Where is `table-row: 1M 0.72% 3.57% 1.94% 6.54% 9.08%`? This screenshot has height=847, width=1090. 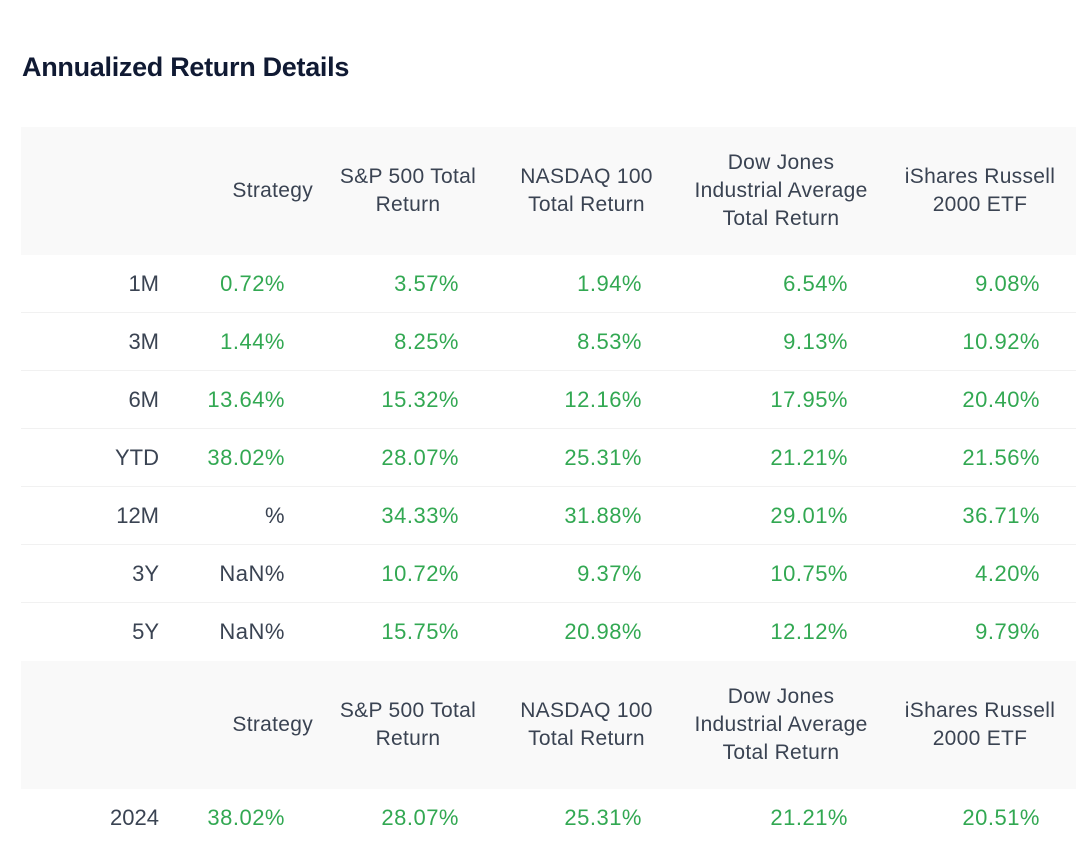
table-row: 1M 0.72% 3.57% 1.94% 6.54% 9.08% is located at coordinates (548, 284).